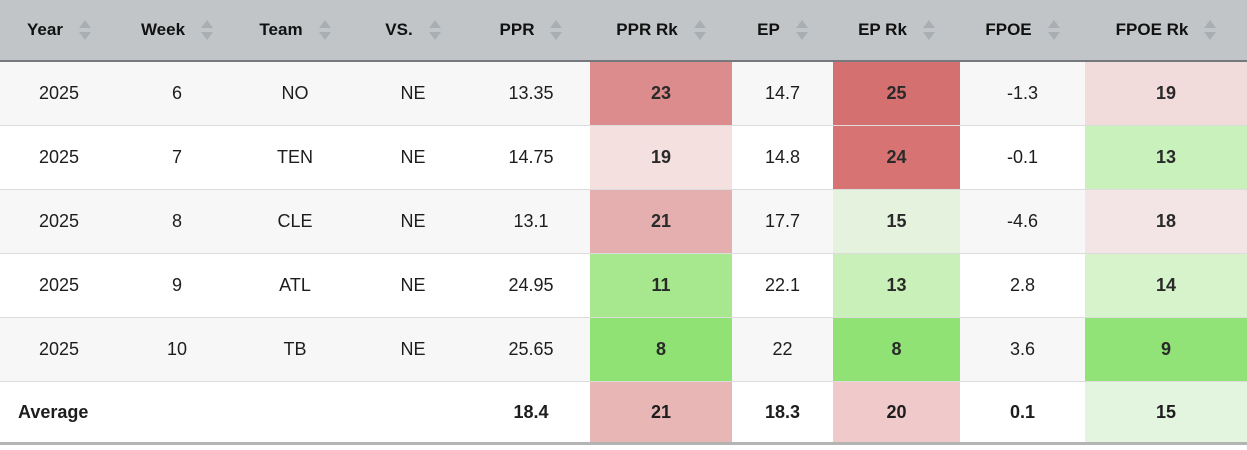  What do you see at coordinates (768, 29) in the screenshot?
I see `column-label: EP` at bounding box center [768, 29].